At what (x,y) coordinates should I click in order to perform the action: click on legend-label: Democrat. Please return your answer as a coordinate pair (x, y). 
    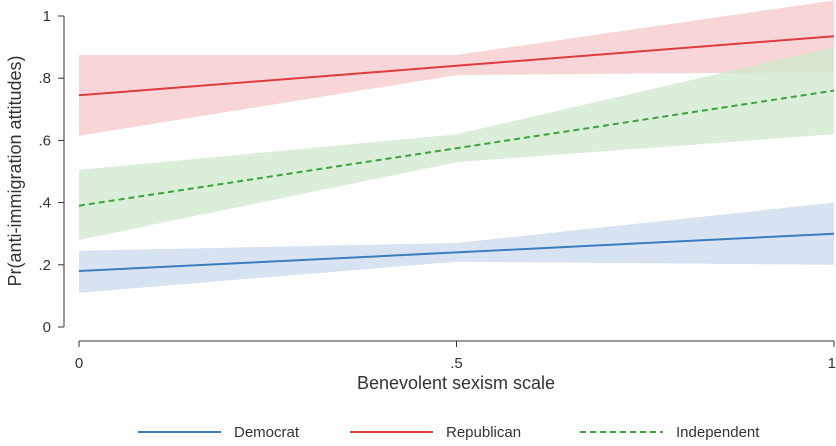
    Looking at the image, I should click on (267, 432).